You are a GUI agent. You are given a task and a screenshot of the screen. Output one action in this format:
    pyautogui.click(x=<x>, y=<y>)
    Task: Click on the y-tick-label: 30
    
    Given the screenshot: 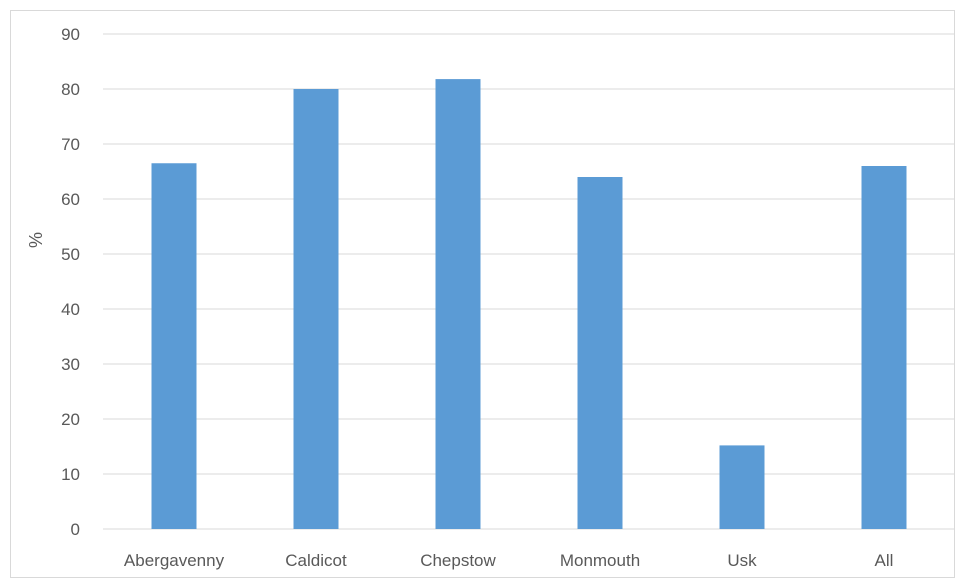 What is the action you would take?
    pyautogui.click(x=70, y=364)
    